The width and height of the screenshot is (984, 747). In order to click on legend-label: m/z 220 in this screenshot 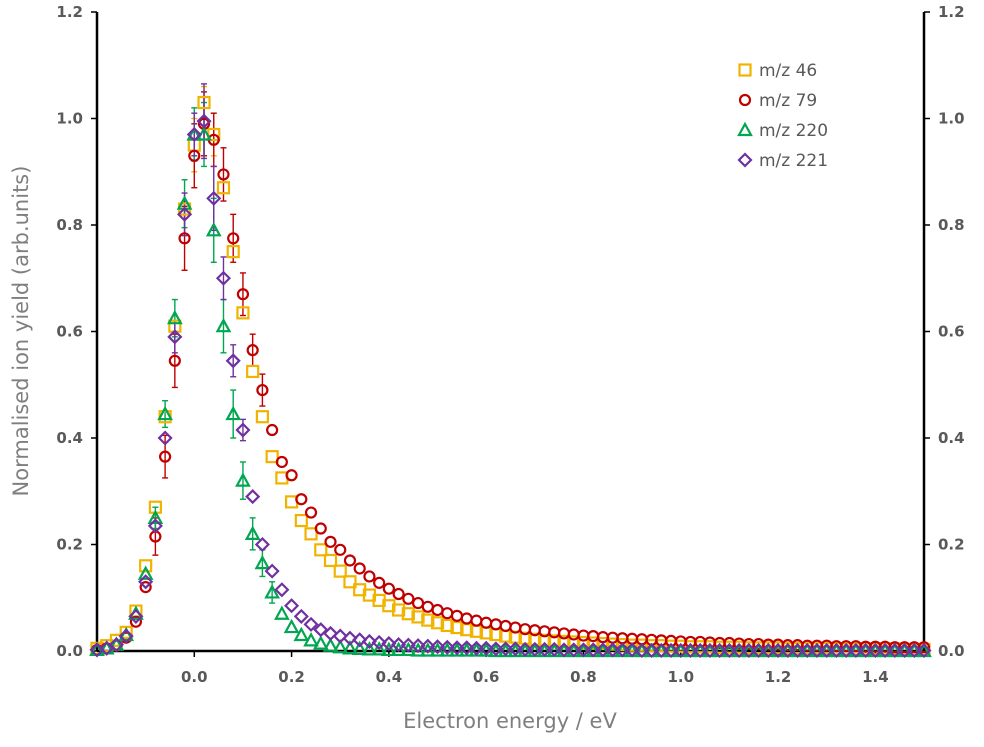, I will do `click(793, 131)`.